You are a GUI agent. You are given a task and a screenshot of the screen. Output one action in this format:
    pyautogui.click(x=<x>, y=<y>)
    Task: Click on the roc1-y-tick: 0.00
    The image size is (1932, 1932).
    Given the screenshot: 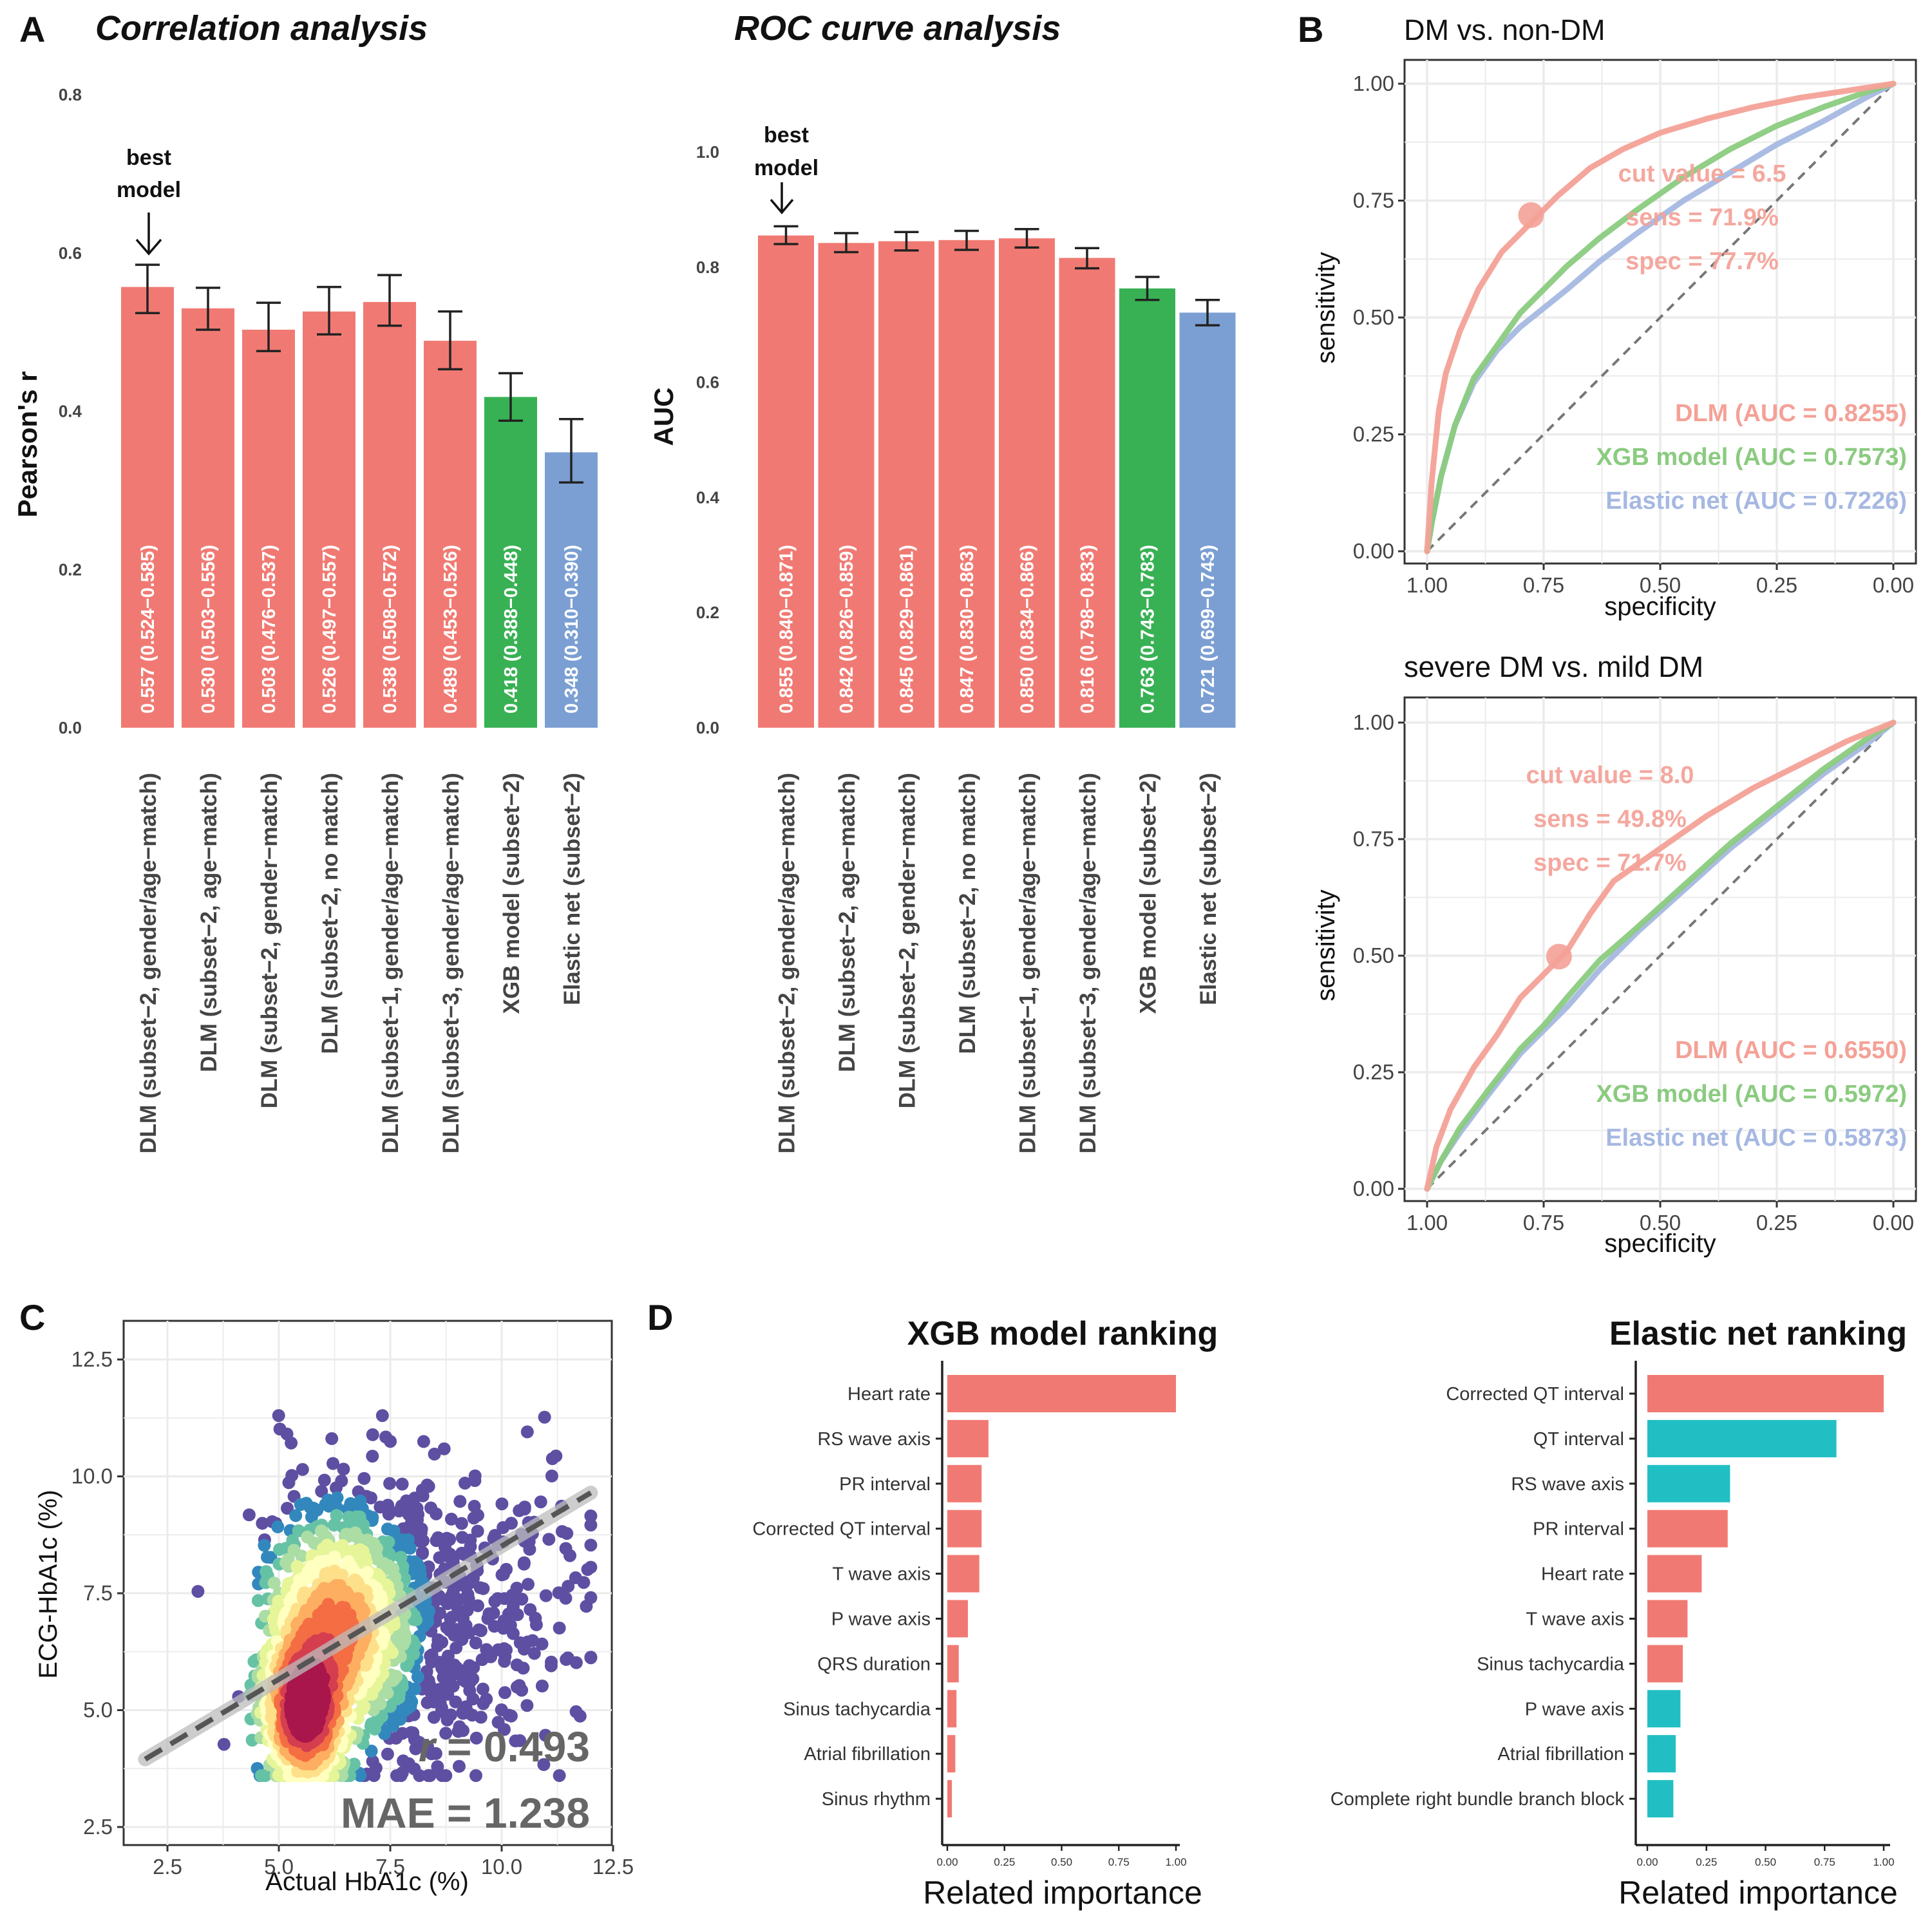 What is the action you would take?
    pyautogui.click(x=1374, y=551)
    